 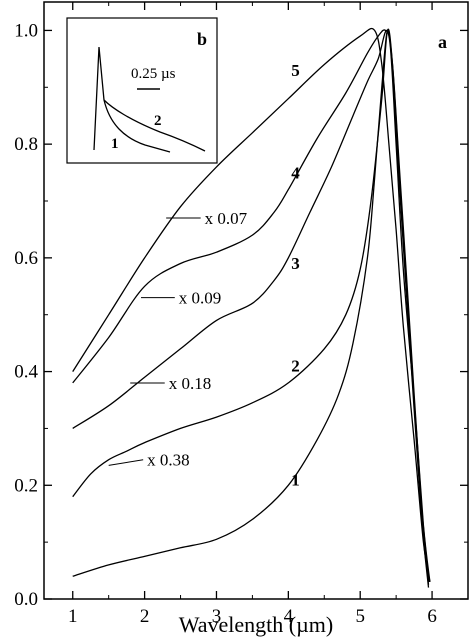 I want to click on curve-label: 2, so click(x=295, y=366).